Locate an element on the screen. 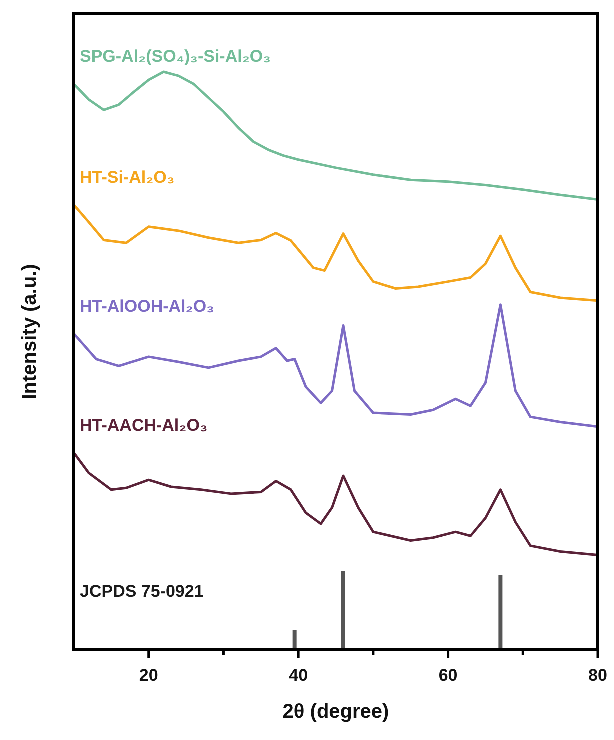  annotation: JCPDS 75-0921 is located at coordinates (142, 591).